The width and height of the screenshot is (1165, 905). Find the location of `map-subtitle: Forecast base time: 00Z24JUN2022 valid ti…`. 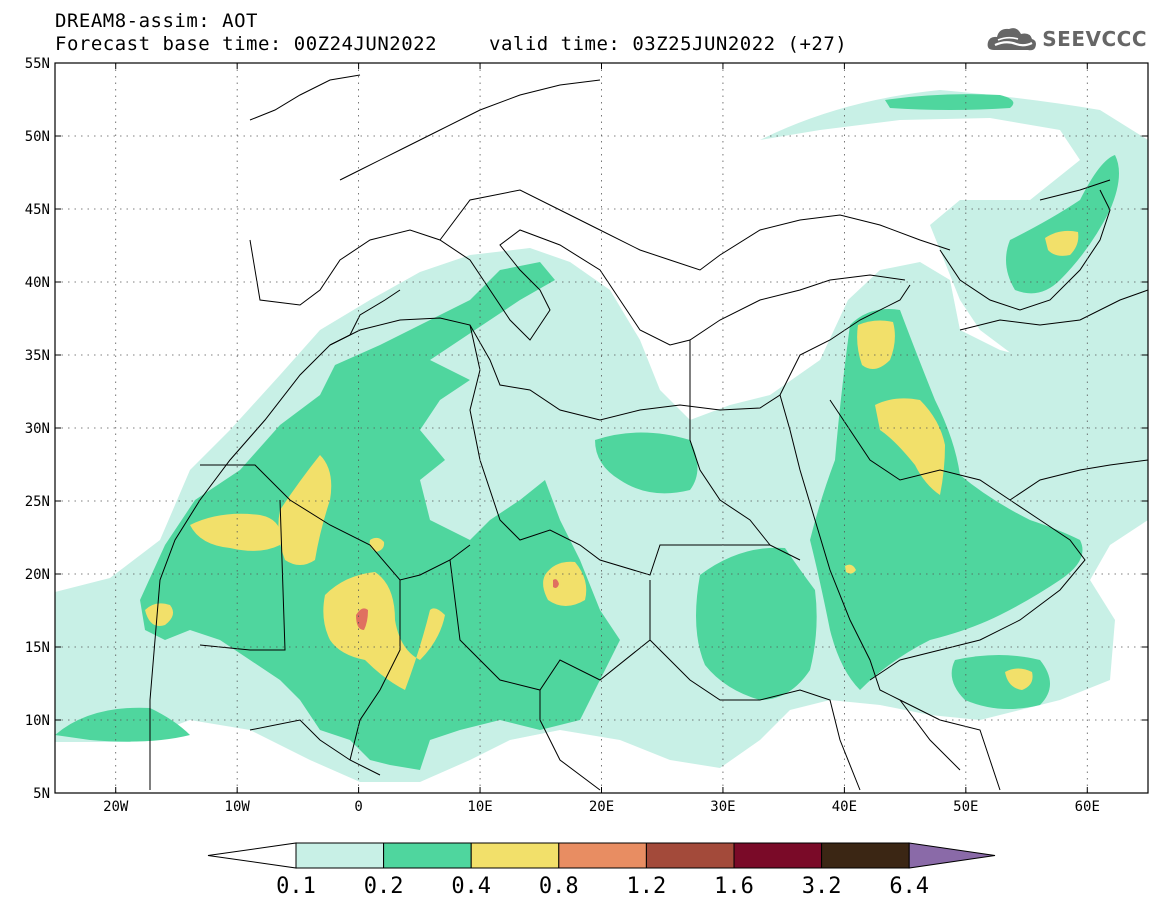

map-subtitle: Forecast base time: 00Z24JUN2022 valid ti… is located at coordinates (451, 44).